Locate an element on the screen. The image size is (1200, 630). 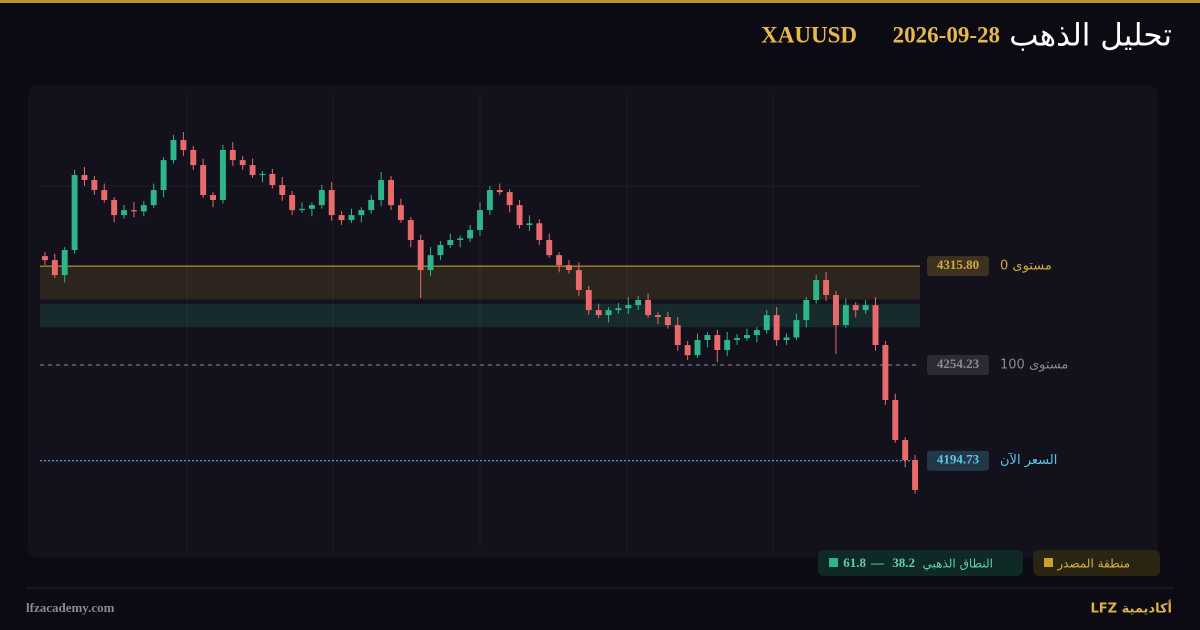
legend-to: 61.8 is located at coordinates (854, 562).